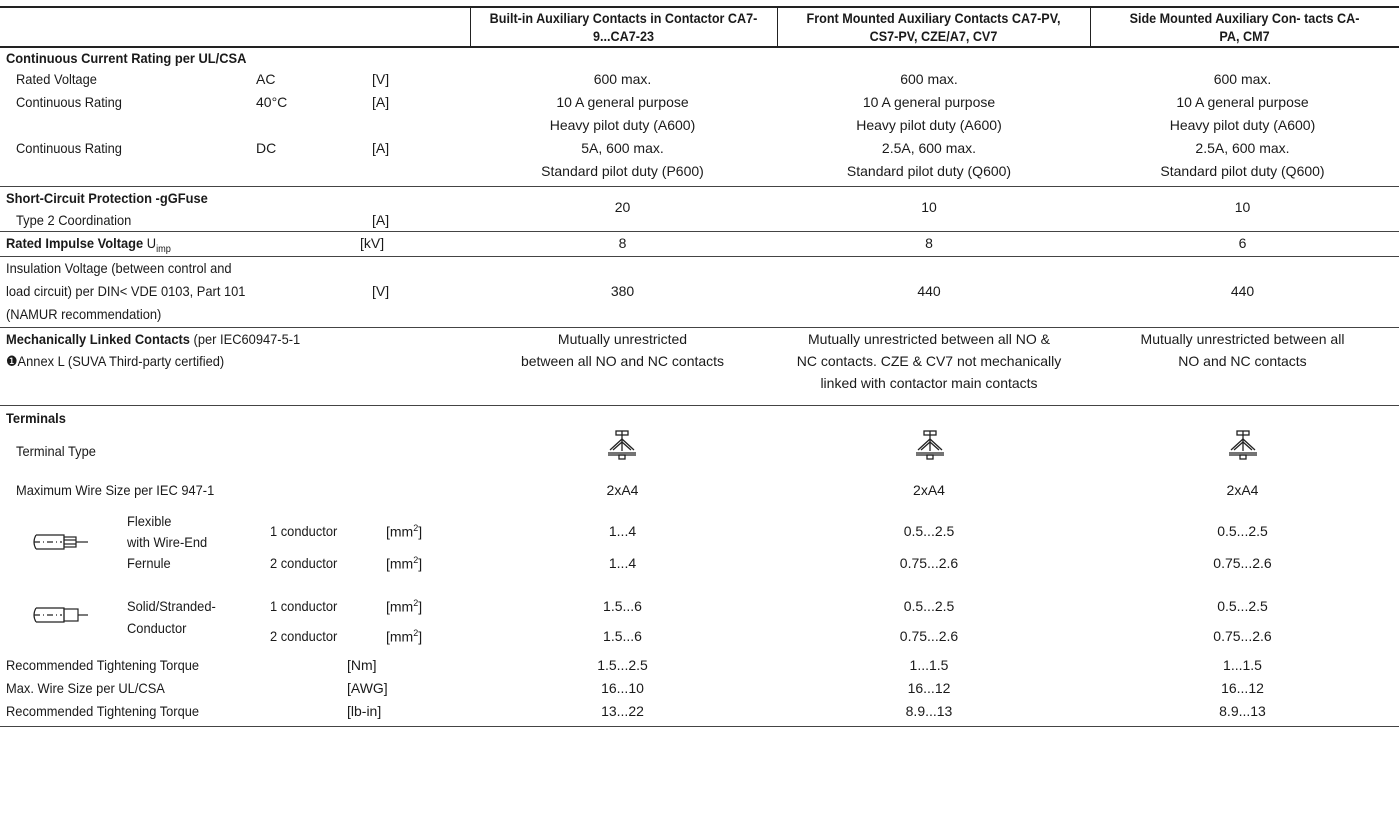  I want to click on cont-dc-c1-line2: Standard pilot duty (P600), so click(622, 171).